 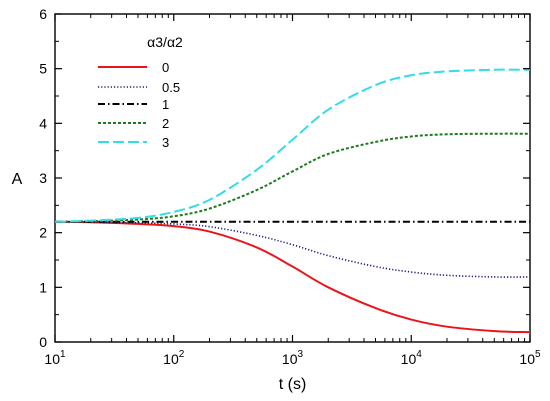 I want to click on x-tick-label: 10¹, so click(x=55, y=358).